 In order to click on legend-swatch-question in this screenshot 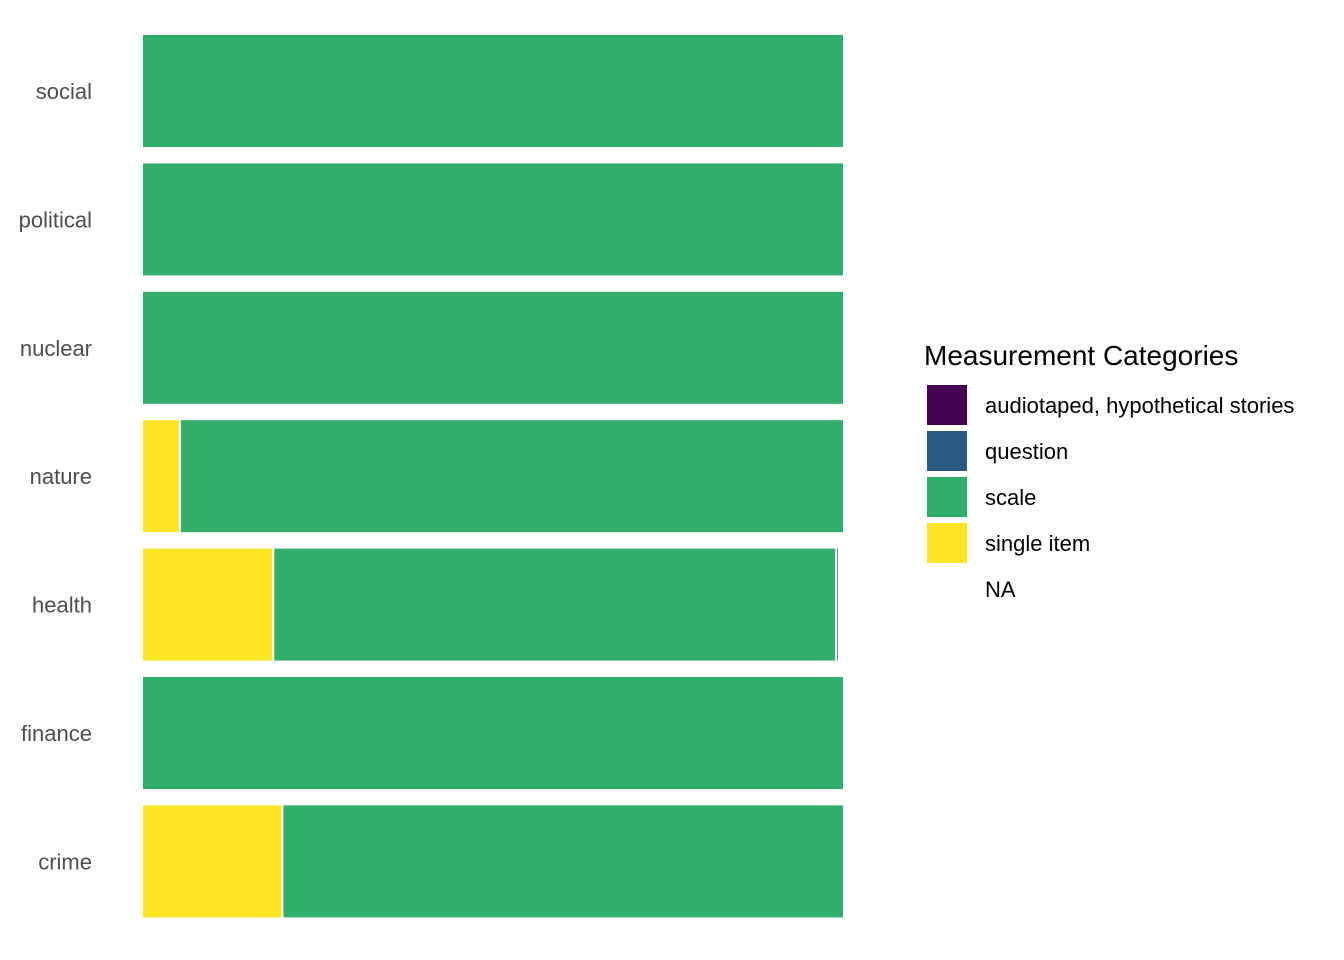, I will do `click(947, 451)`.